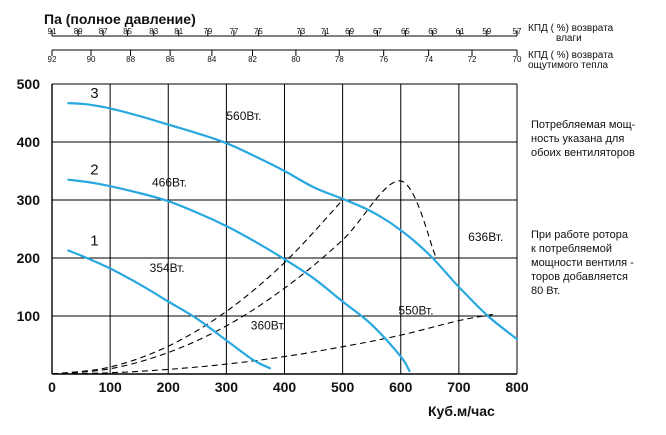 This screenshot has height=435, width=666. What do you see at coordinates (169, 387) in the screenshot?
I see `x-tick-label: 200` at bounding box center [169, 387].